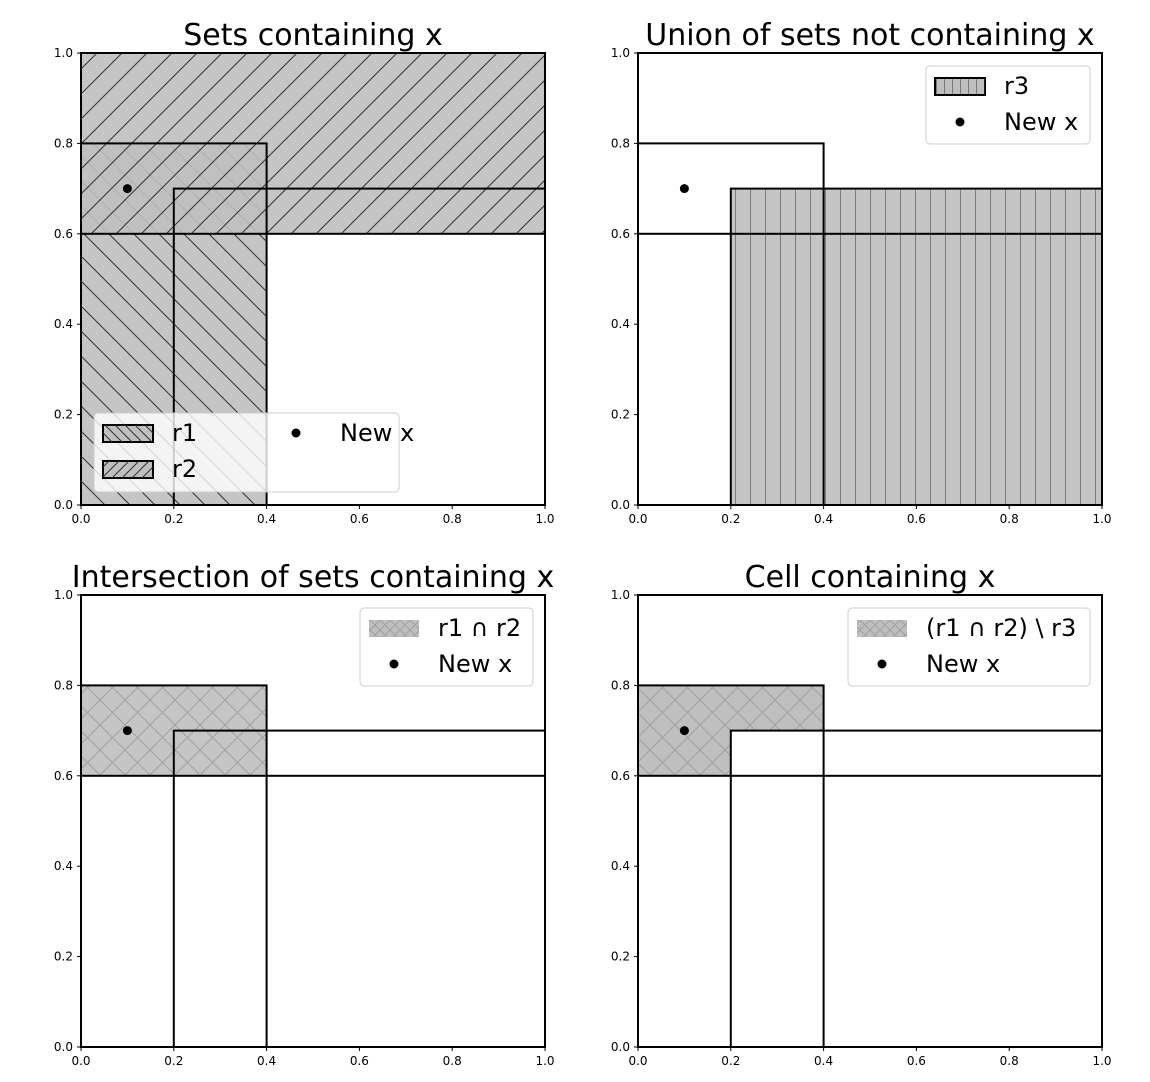 This screenshot has height=1082, width=1150. I want to click on chart-title: Union of sets not containing x, so click(869, 35).